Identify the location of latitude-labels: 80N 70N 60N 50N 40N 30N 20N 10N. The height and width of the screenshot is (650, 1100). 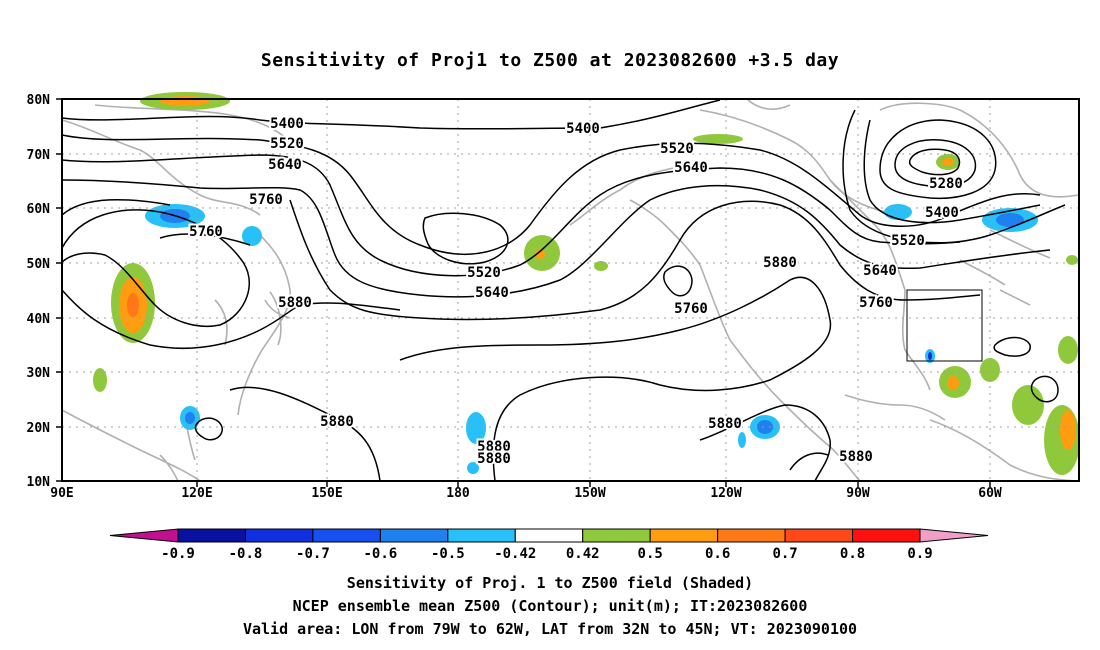
(39, 291).